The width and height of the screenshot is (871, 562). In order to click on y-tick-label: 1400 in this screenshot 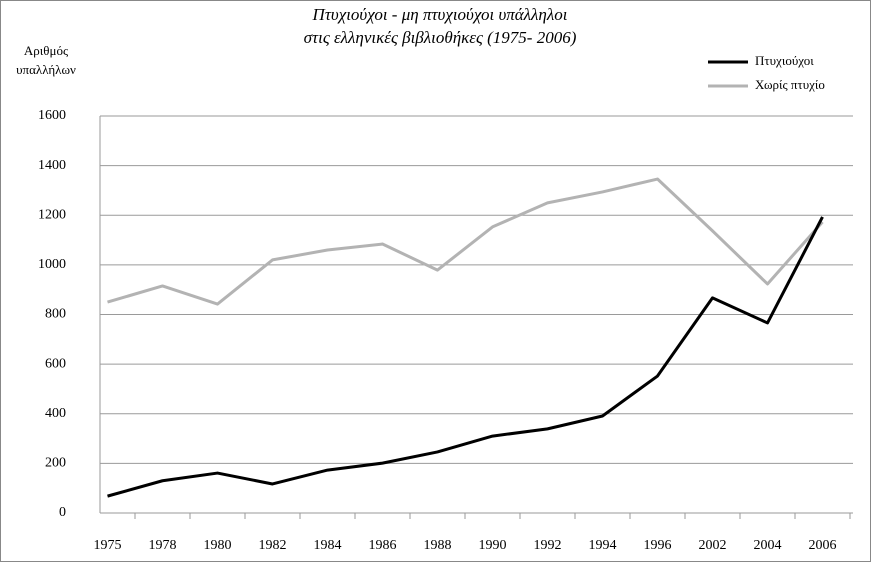, I will do `click(52, 165)`.